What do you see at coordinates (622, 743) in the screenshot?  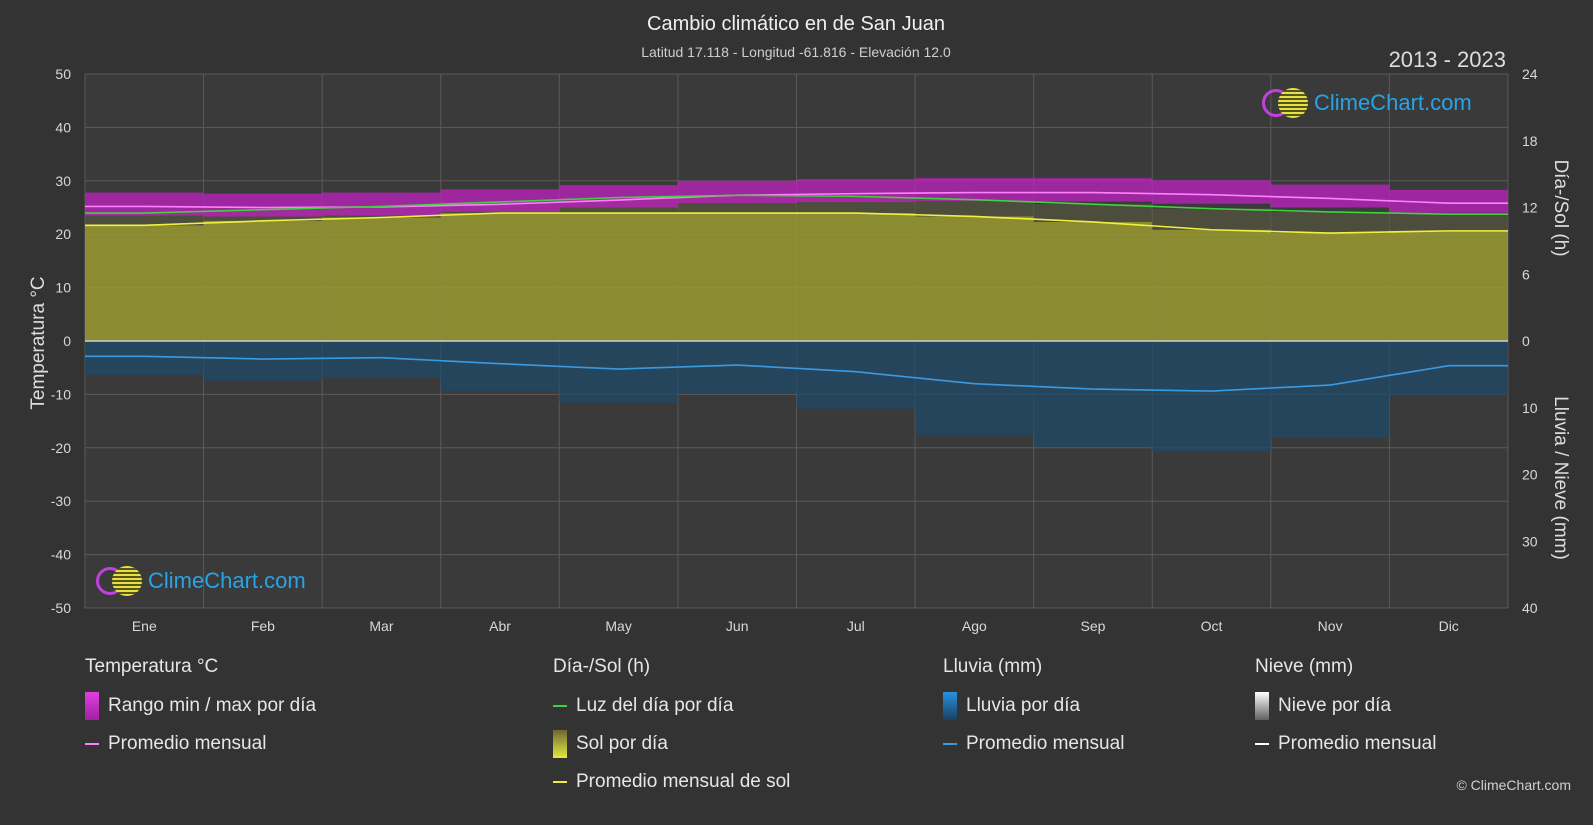 I see `legend-label: Sol por día` at bounding box center [622, 743].